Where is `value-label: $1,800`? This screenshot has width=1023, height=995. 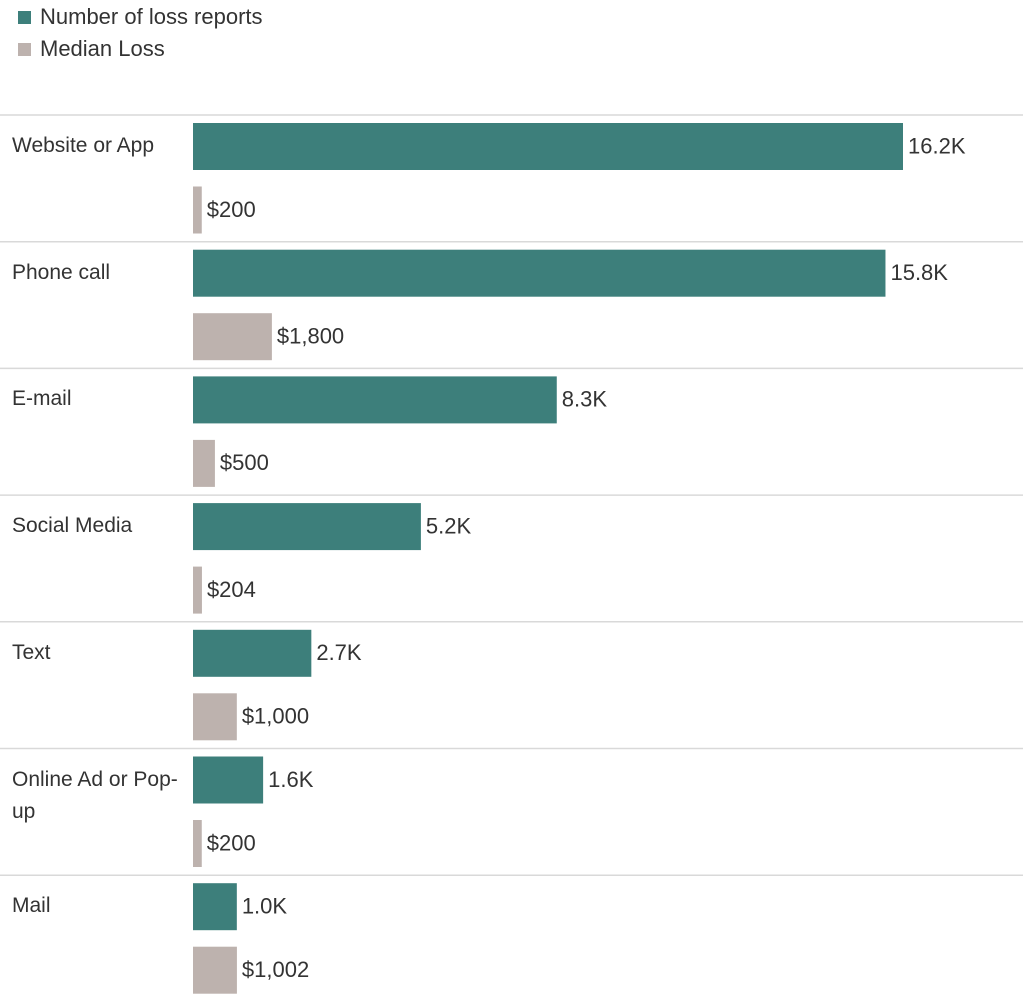
value-label: $1,800 is located at coordinates (310, 336).